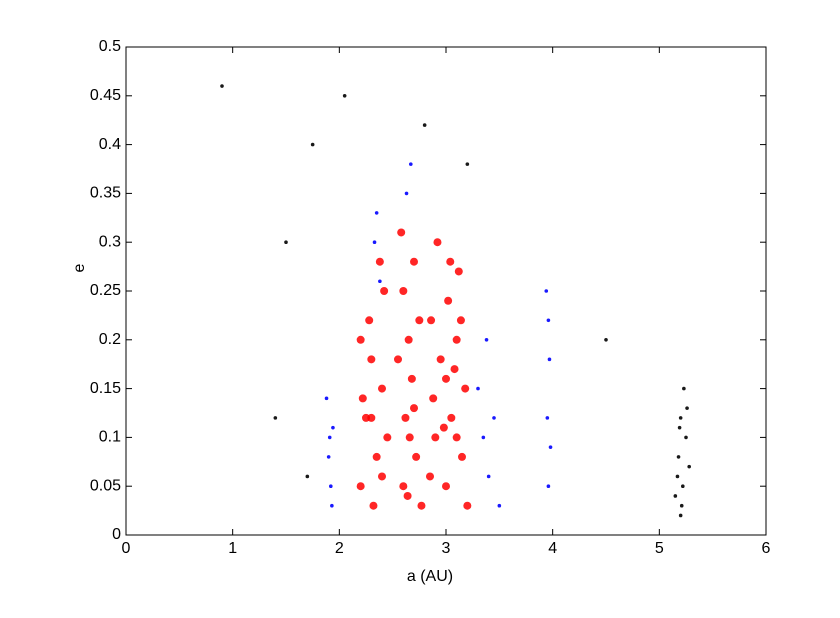 The image size is (840, 618). What do you see at coordinates (766, 548) in the screenshot?
I see `x-tick-label: 6` at bounding box center [766, 548].